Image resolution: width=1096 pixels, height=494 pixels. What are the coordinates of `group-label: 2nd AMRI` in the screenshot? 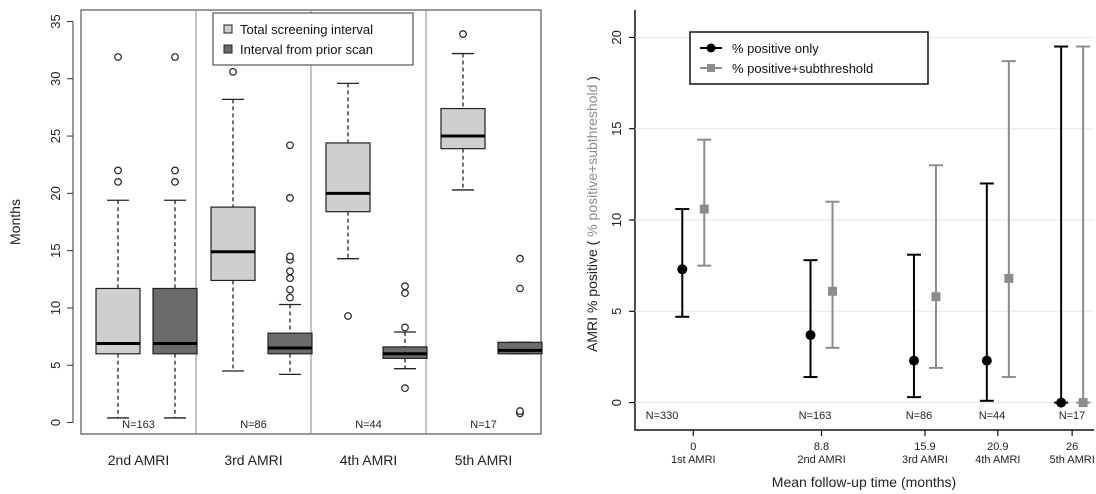 It's located at (138, 460).